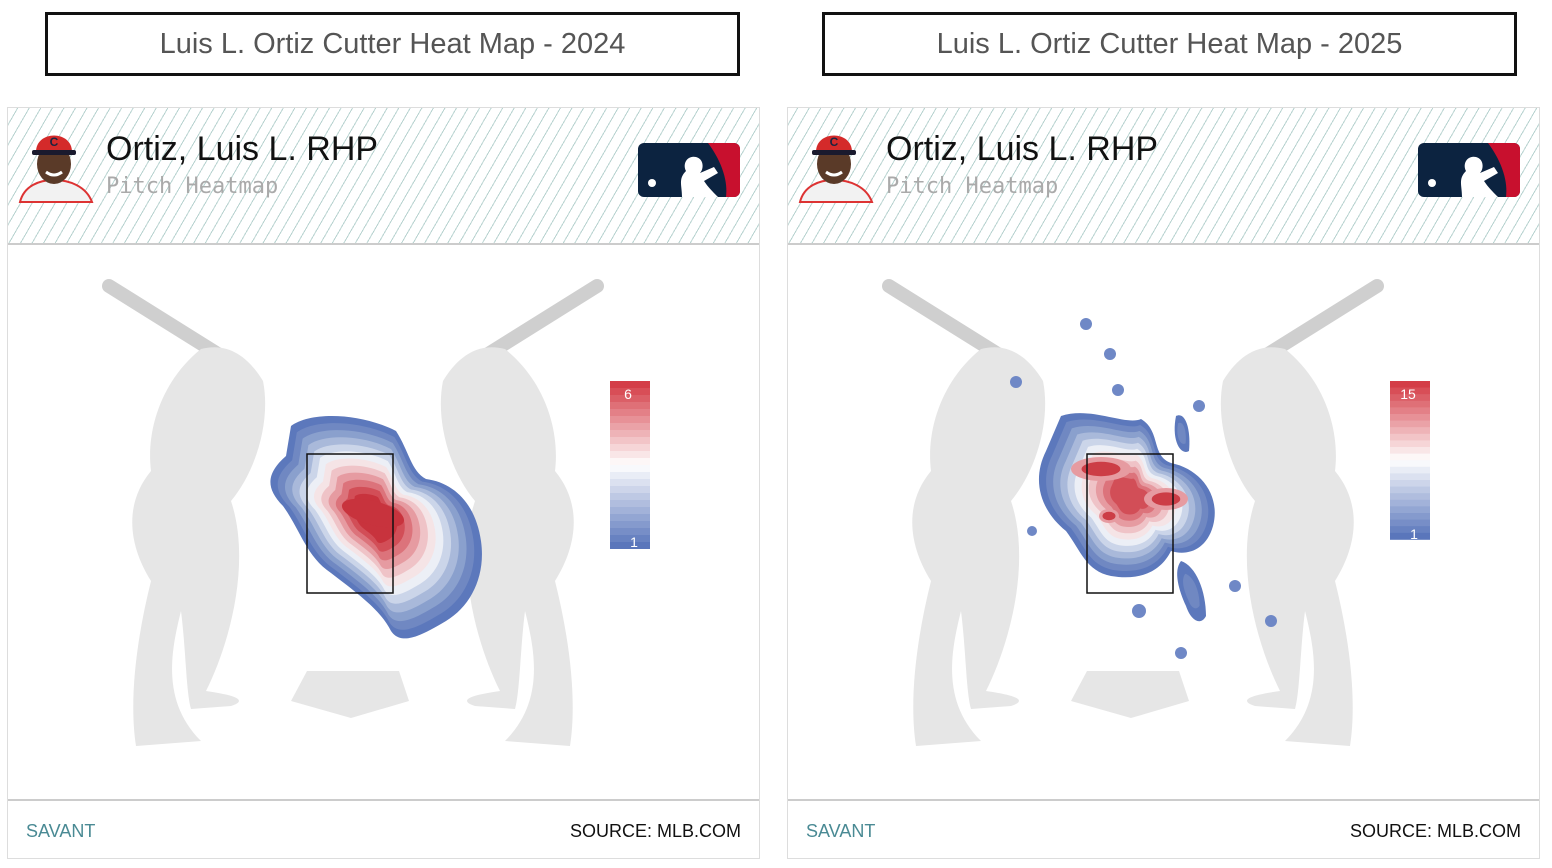 This screenshot has height=868, width=1552. I want to click on chart-title: Luis L. Ortiz Cutter Heat Map - 2024, so click(392, 44).